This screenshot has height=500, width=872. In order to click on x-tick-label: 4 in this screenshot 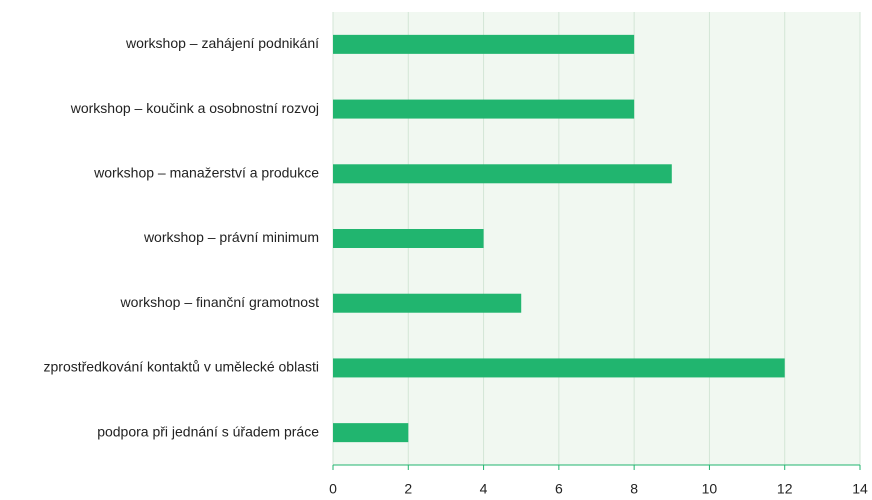, I will do `click(484, 489)`.